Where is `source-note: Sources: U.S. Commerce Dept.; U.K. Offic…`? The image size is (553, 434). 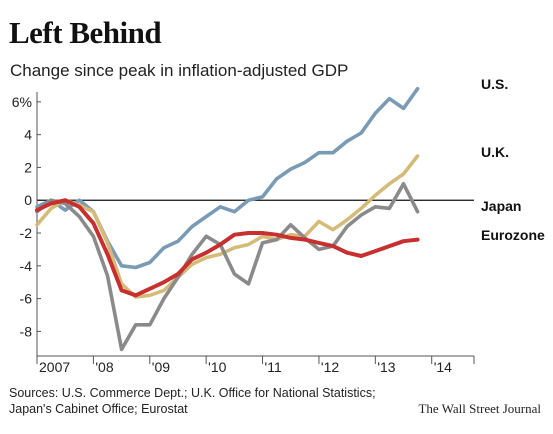 source-note: Sources: U.S. Commerce Dept.; U.K. Offic… is located at coordinates (219, 401).